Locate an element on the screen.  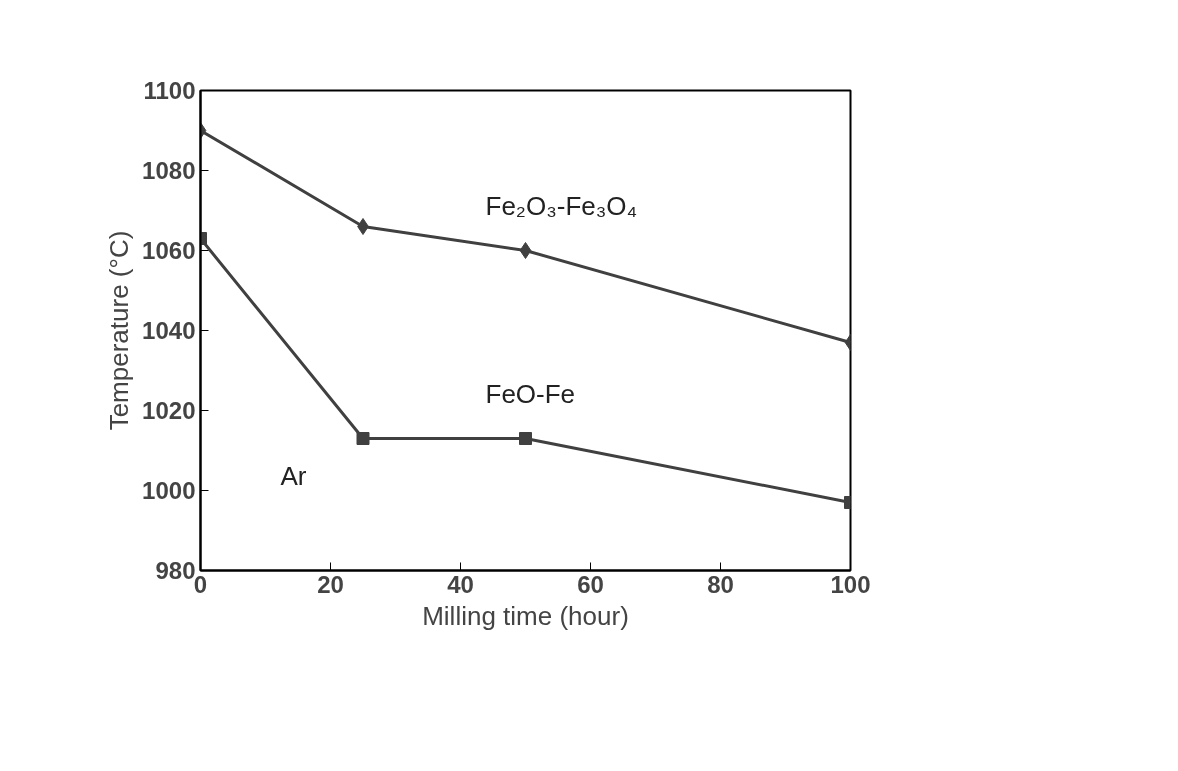
y-tick-label: 1100 is located at coordinates (169, 90).